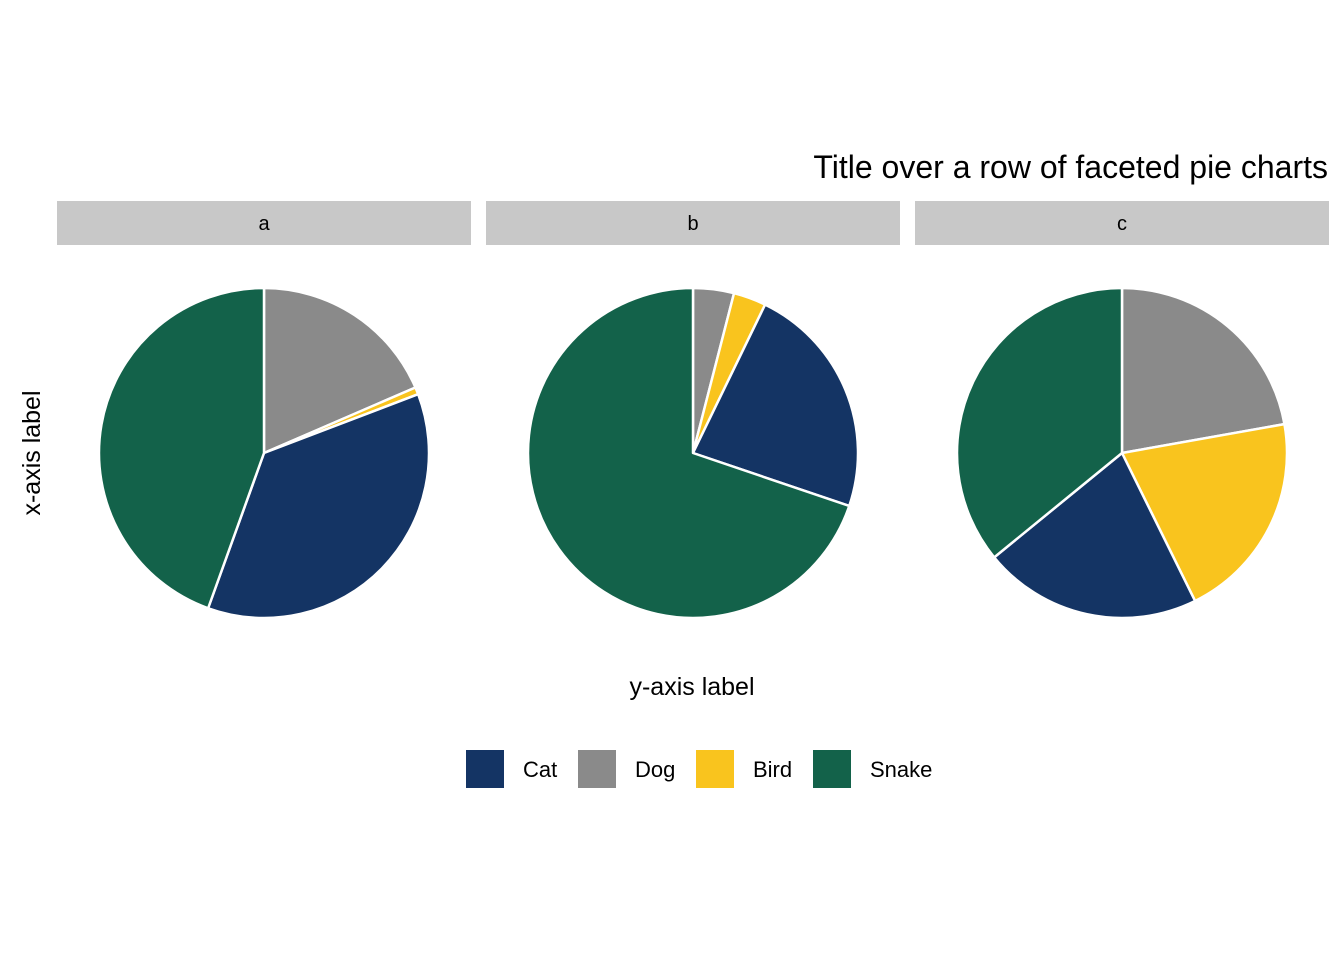 The width and height of the screenshot is (1344, 960). I want to click on facet-panel-a: a, so click(264, 410).